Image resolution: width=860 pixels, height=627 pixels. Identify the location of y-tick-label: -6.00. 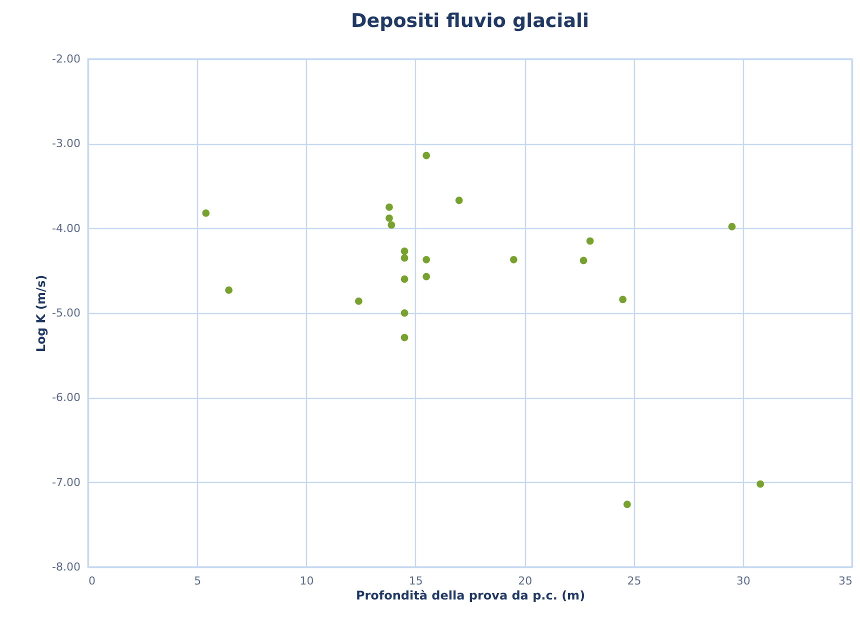
(66, 397).